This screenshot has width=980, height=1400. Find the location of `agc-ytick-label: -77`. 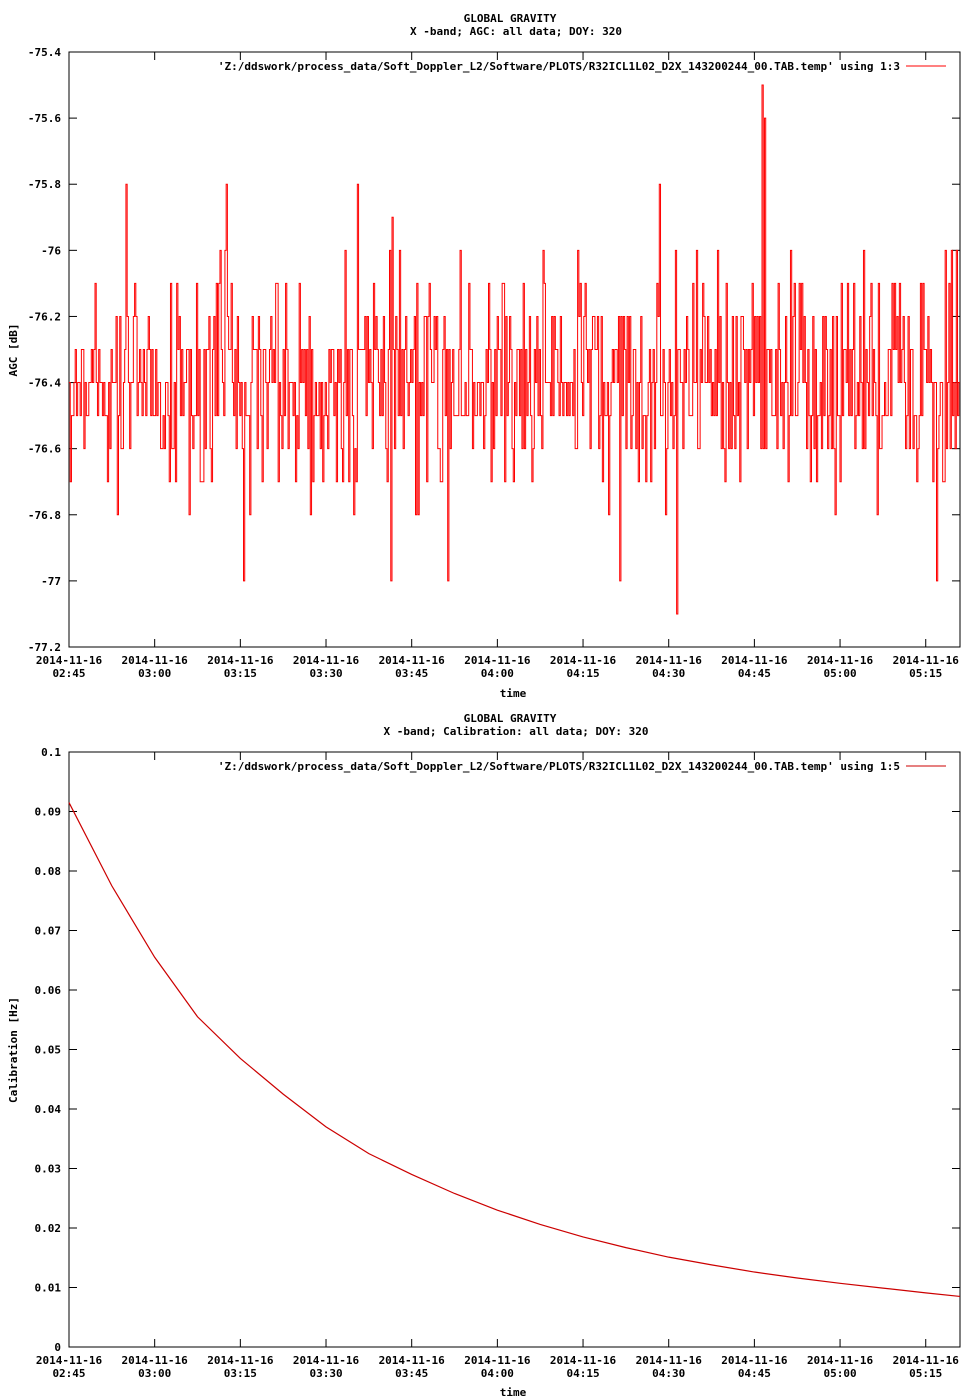

agc-ytick-label: -77 is located at coordinates (51, 581).